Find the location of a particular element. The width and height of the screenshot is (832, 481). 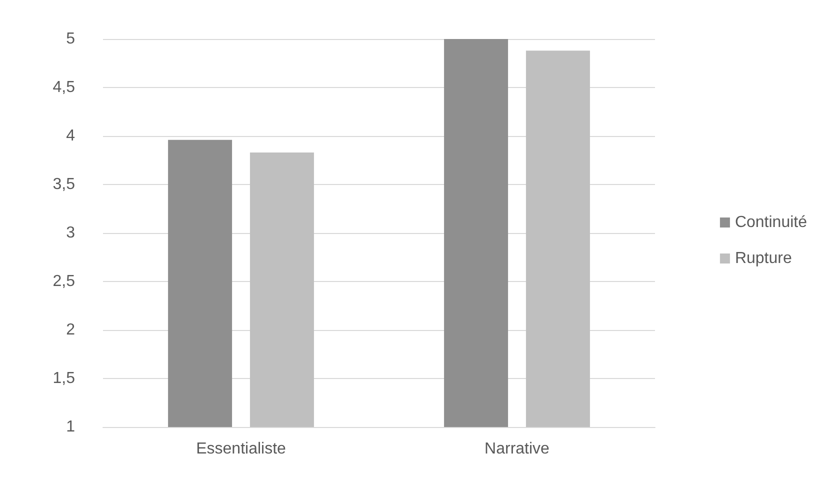

y-tick-label: 5 is located at coordinates (71, 39).